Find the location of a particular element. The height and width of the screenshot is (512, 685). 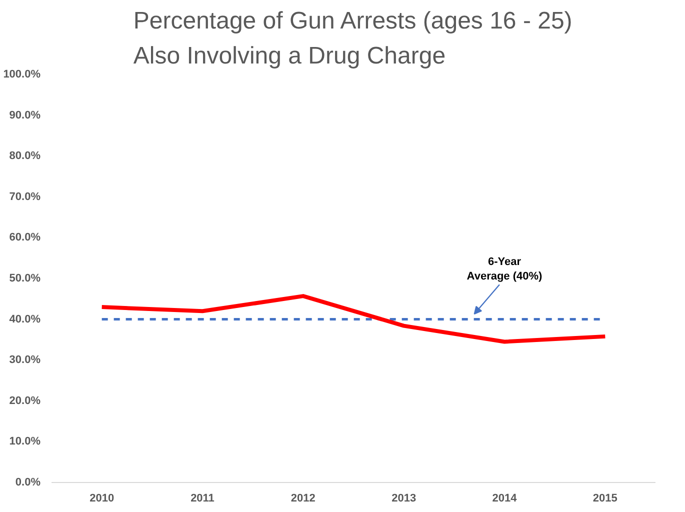

y-tick-label: 50.0% is located at coordinates (25, 278).